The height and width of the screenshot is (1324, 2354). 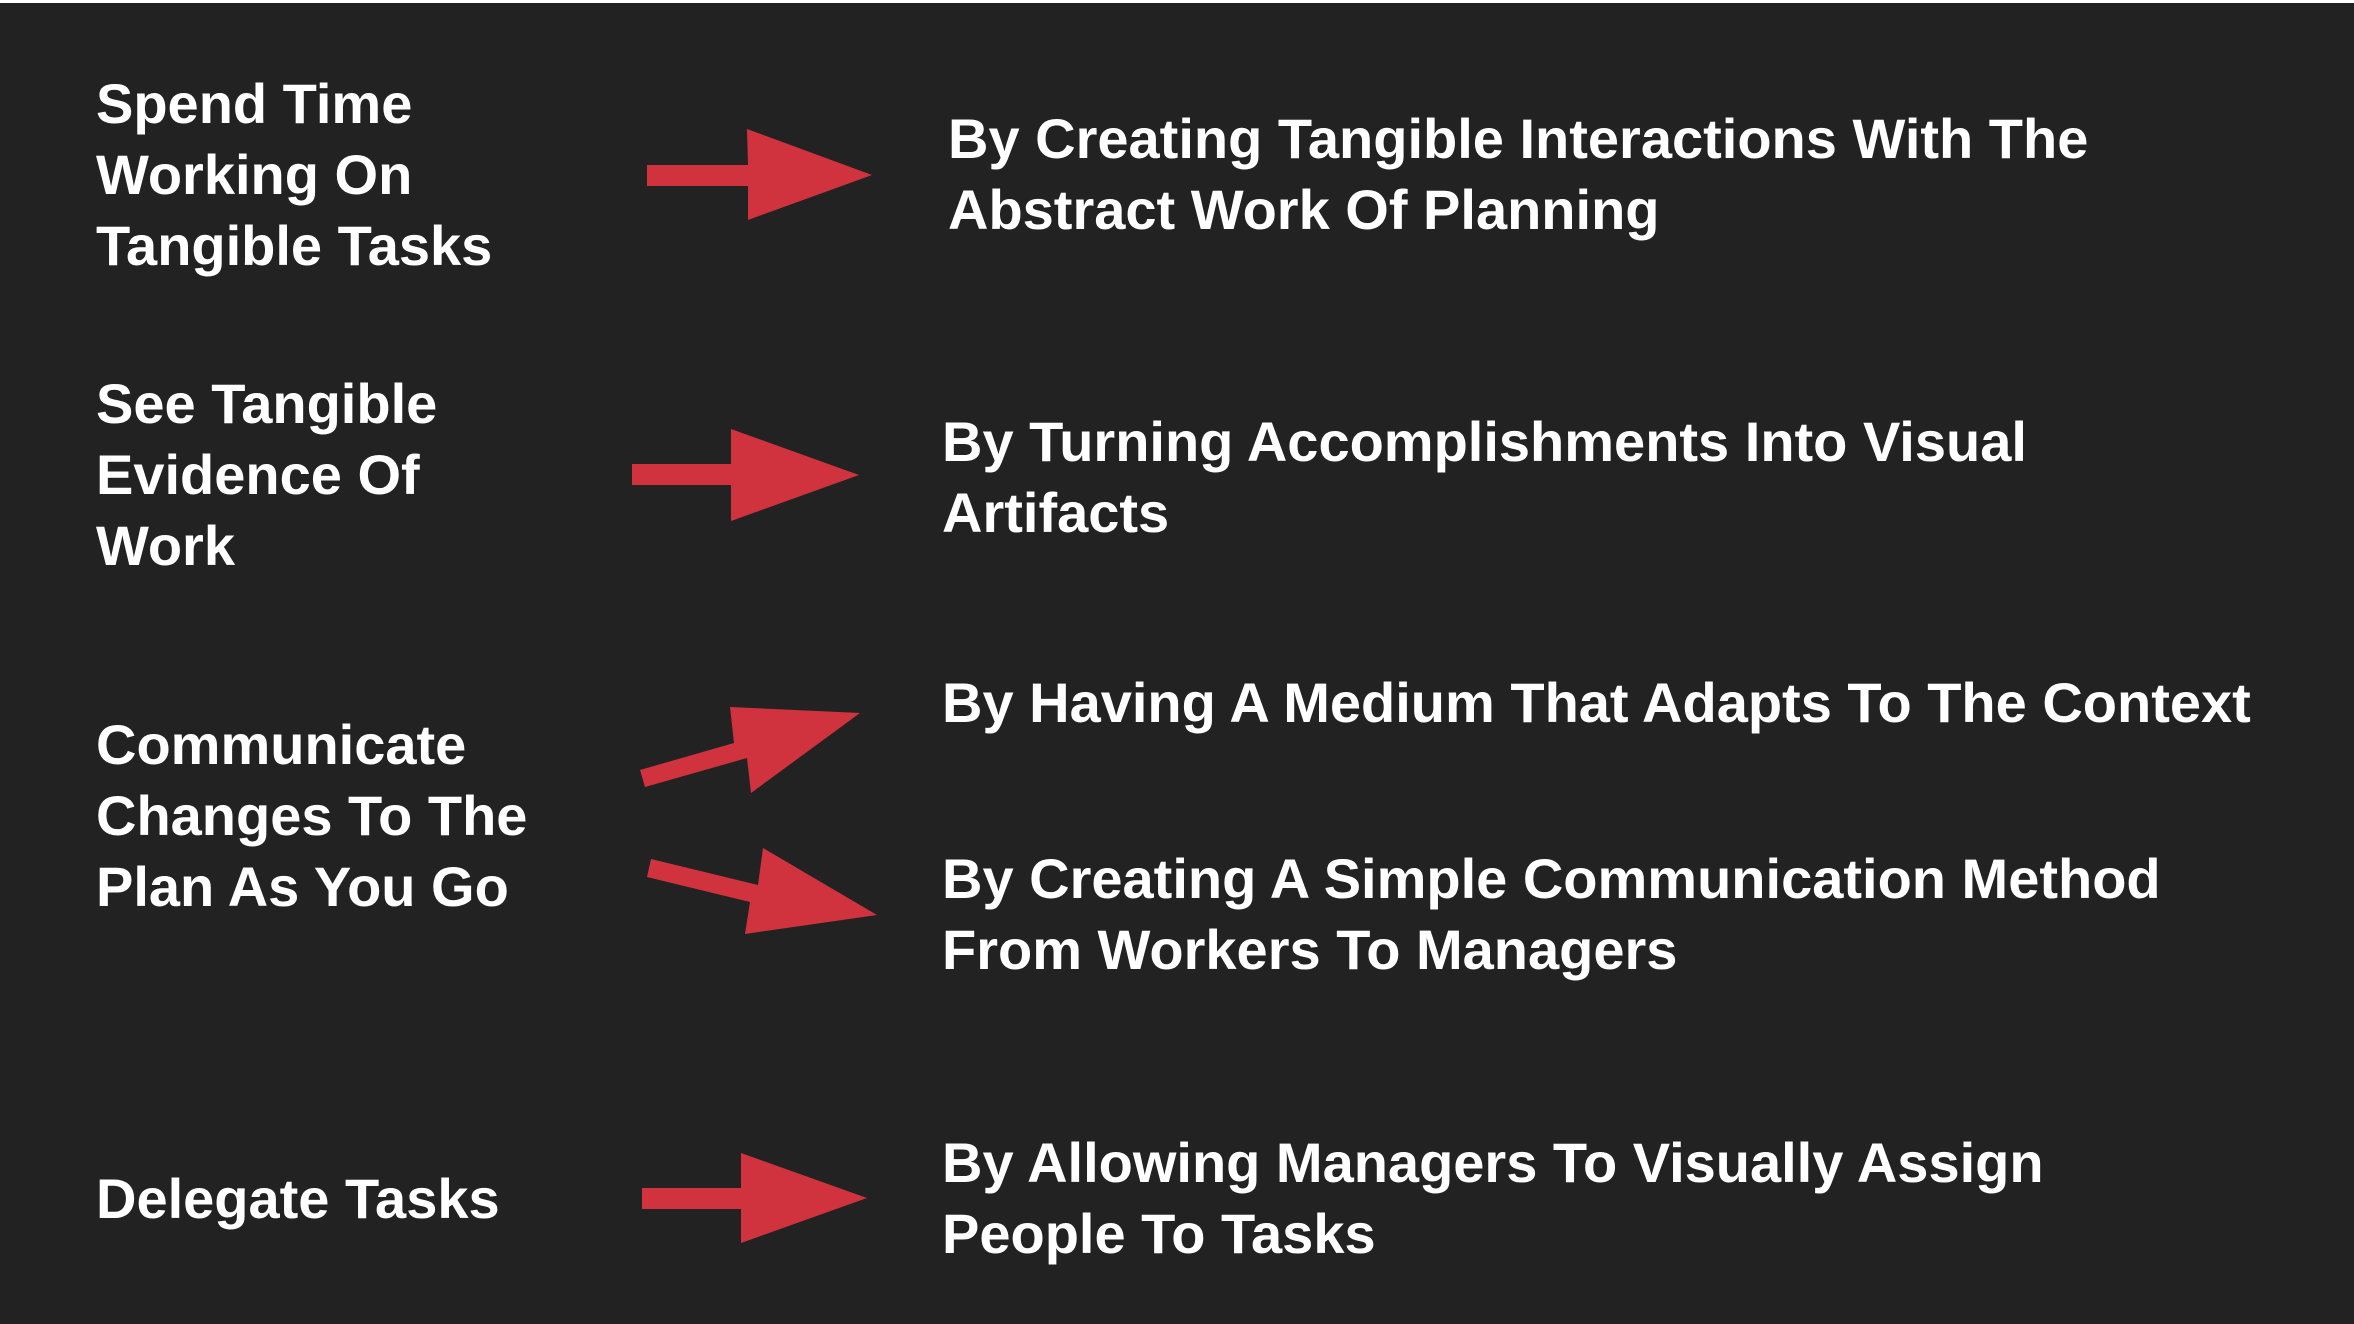 I want to click on method-2-line: By Turning Accomplishments Into Visual, so click(x=1484, y=441).